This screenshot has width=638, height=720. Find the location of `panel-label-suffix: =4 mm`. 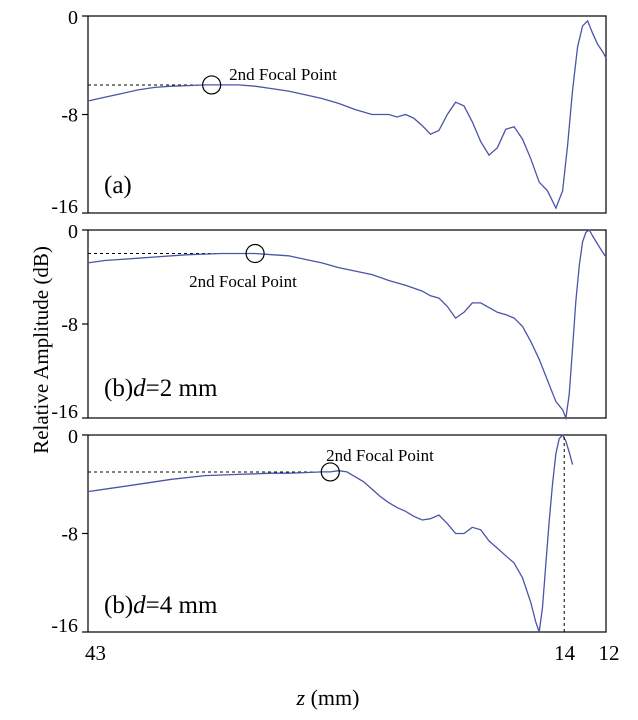

panel-label-suffix: =4 mm is located at coordinates (182, 605).